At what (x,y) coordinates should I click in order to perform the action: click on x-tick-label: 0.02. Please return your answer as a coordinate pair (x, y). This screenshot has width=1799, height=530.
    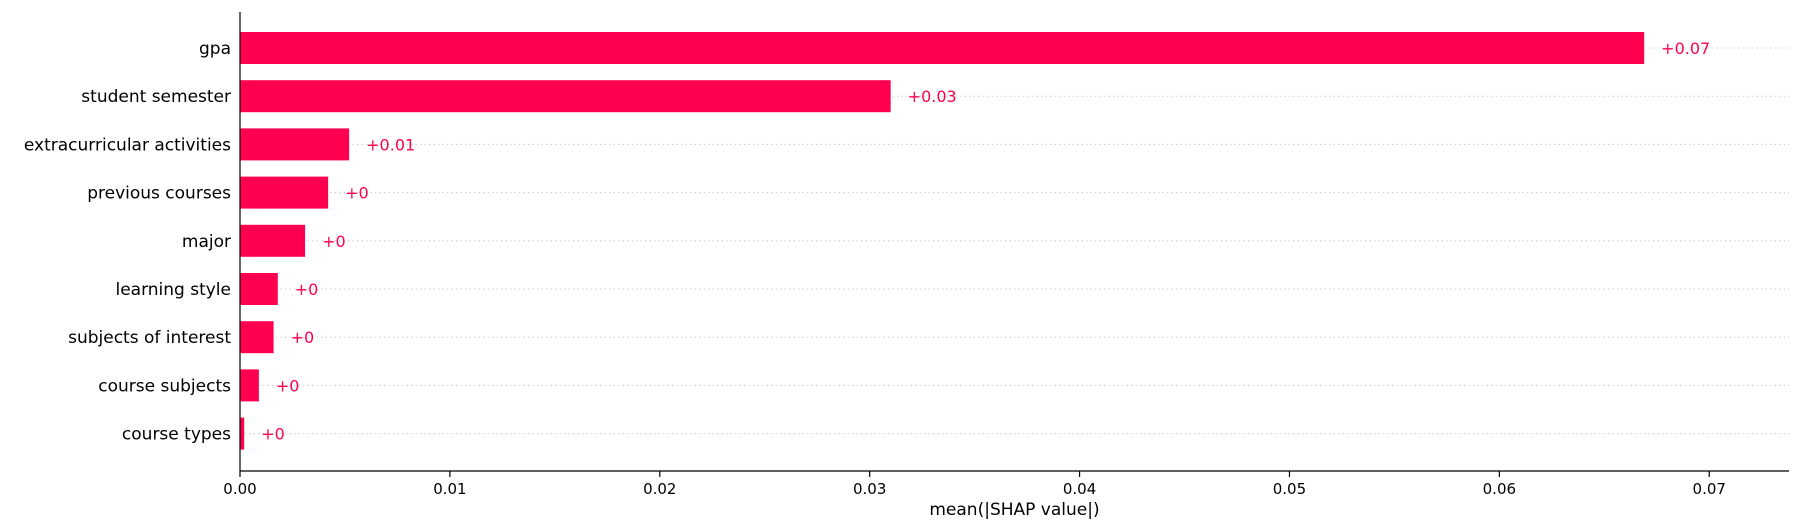
    Looking at the image, I should click on (659, 489).